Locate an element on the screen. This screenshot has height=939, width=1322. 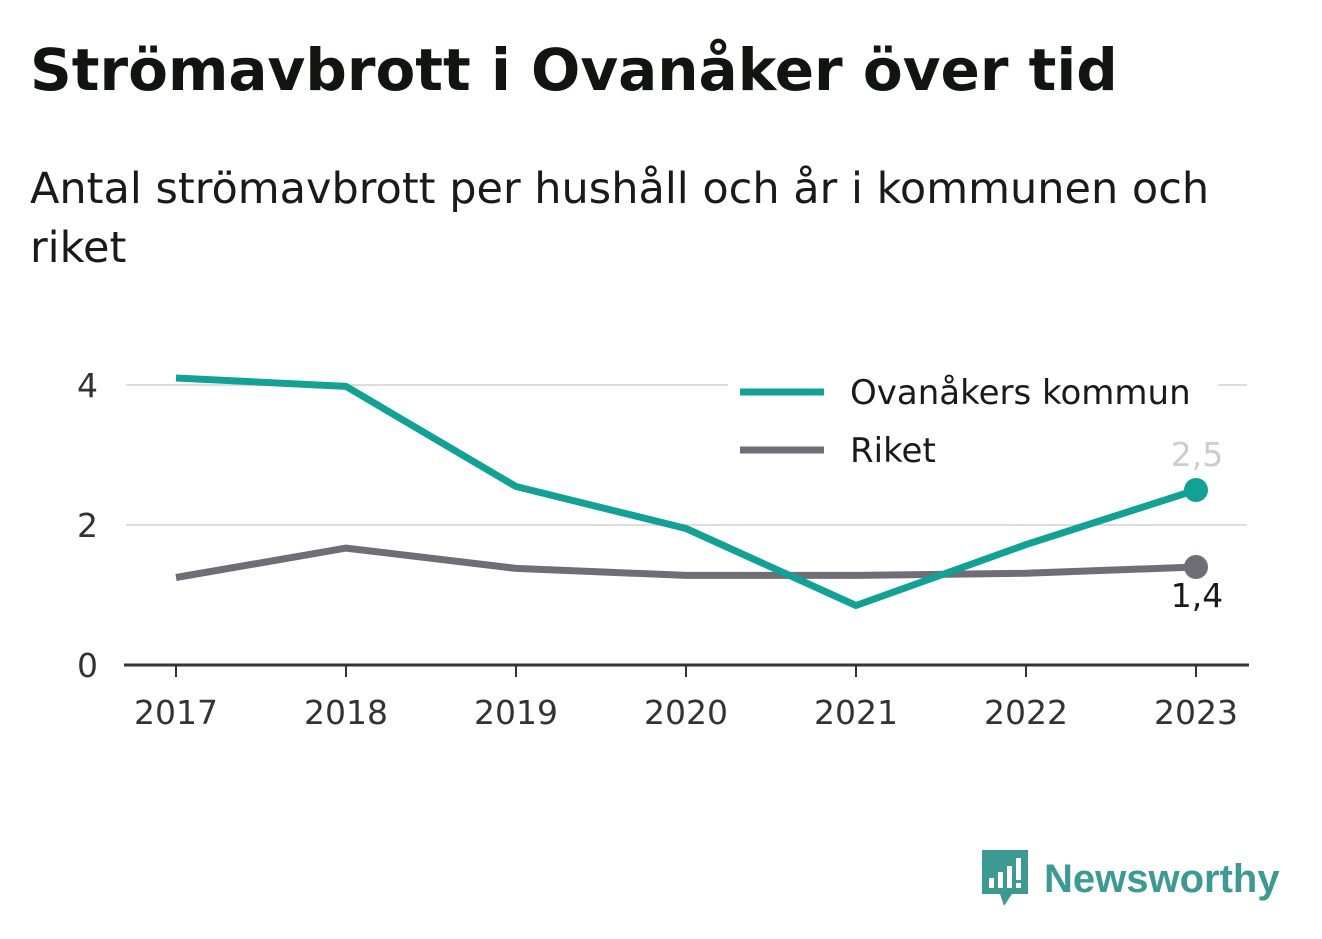
brand: Newsworthy is located at coordinates (1130, 879).